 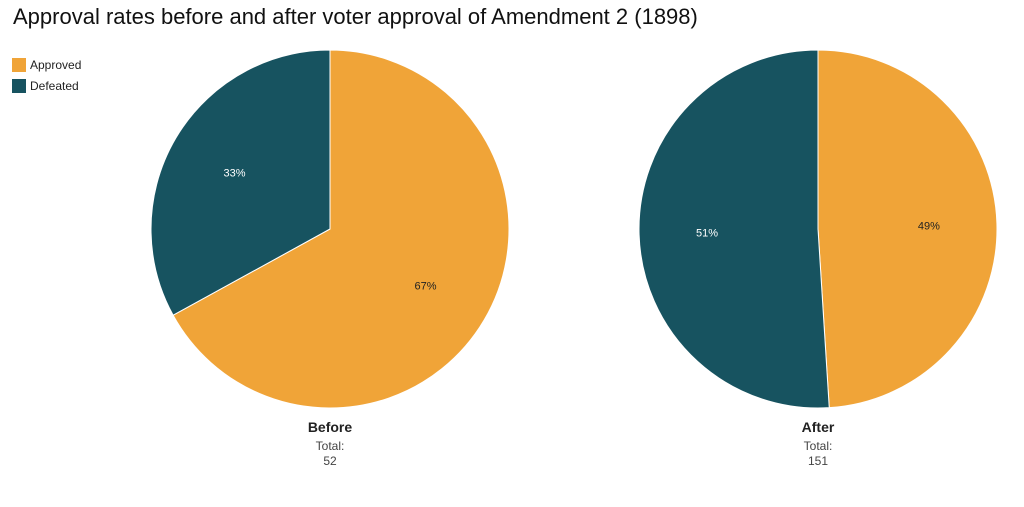 I want to click on slice-label-defeated: 51%, so click(x=707, y=233).